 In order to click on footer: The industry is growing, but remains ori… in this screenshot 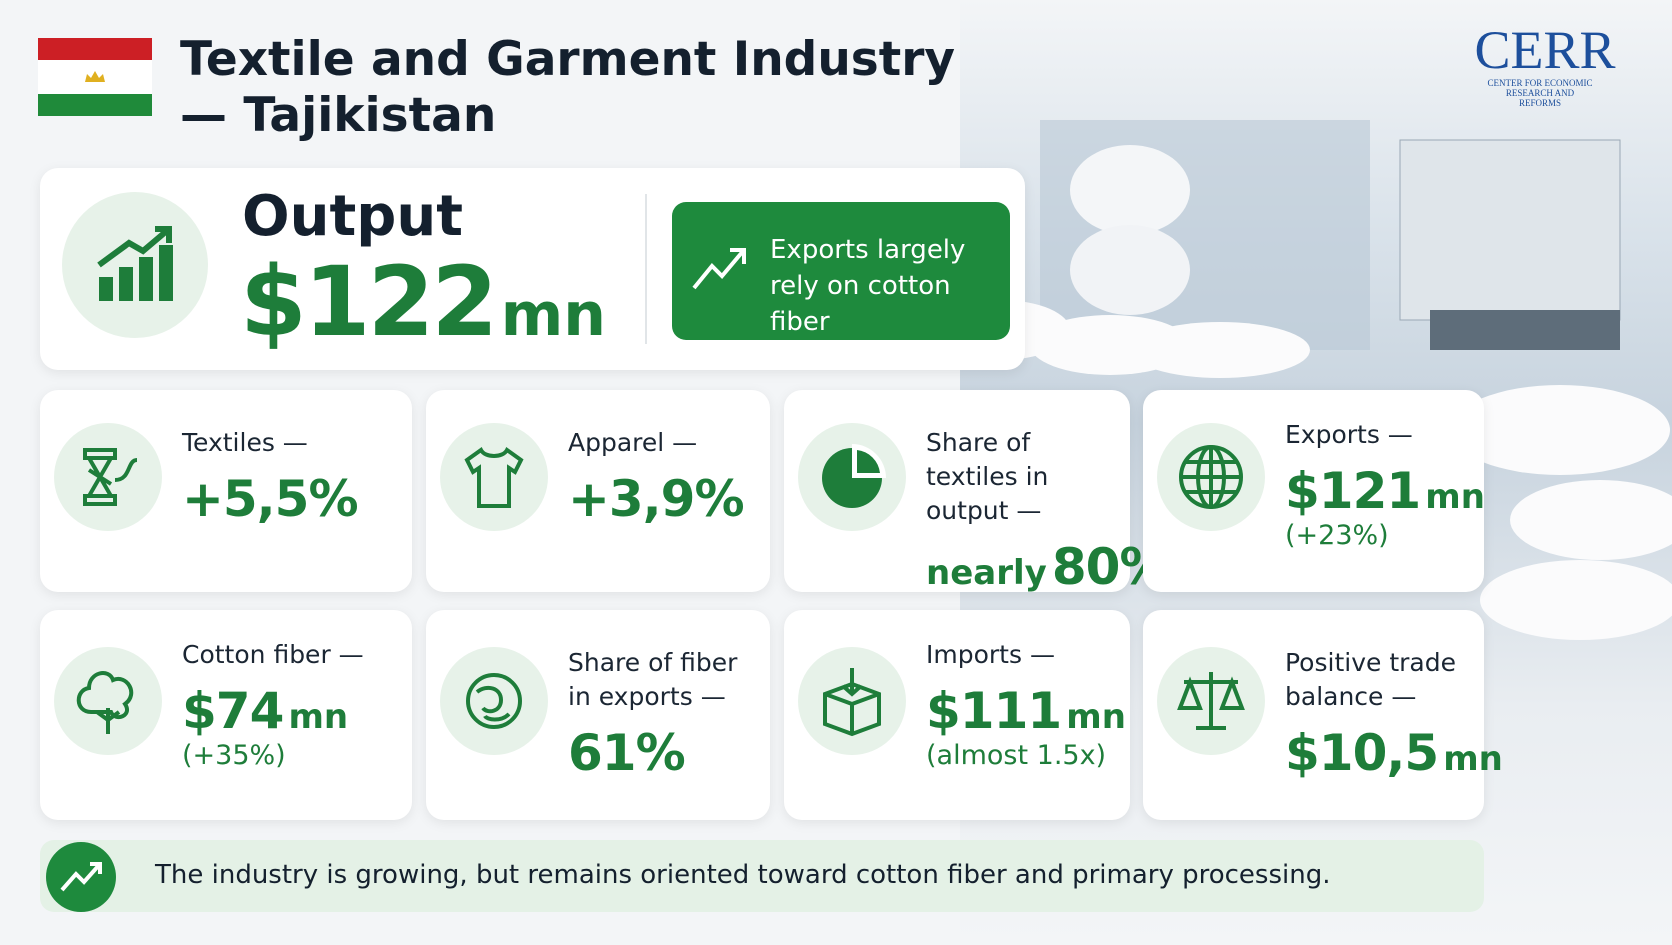, I will do `click(762, 876)`.